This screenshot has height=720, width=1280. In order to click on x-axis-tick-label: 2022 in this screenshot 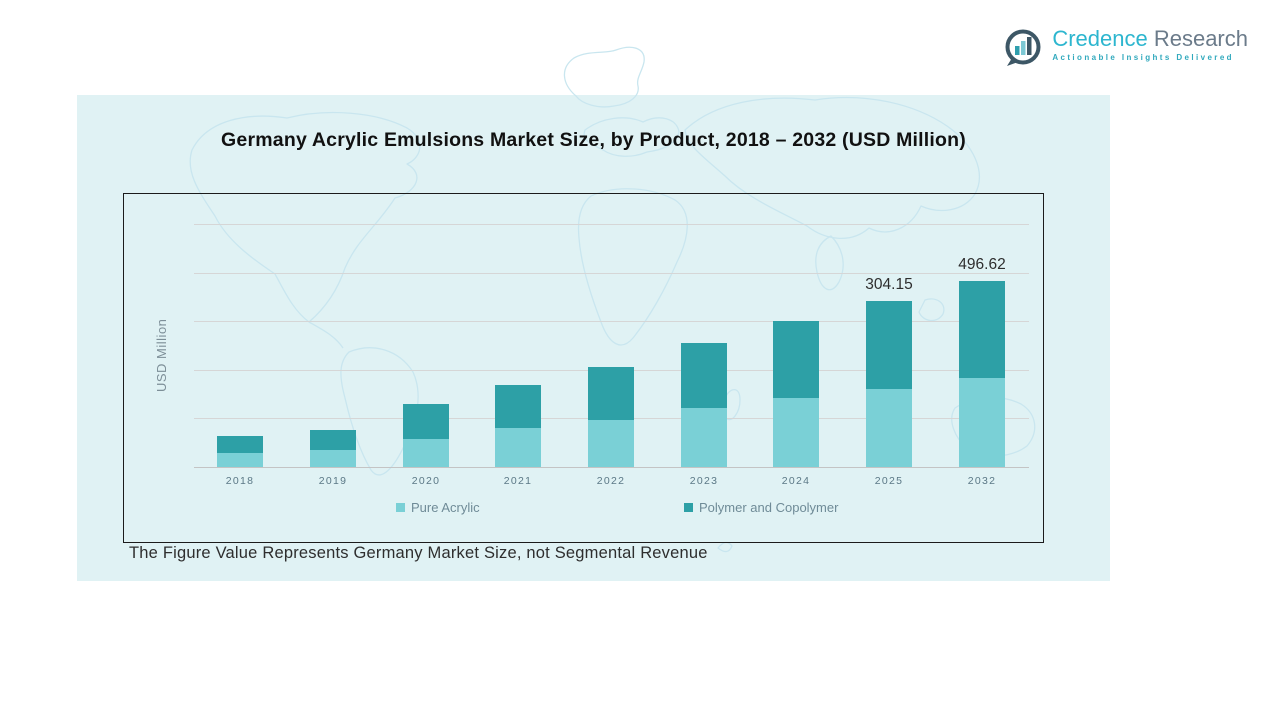, I will do `click(611, 481)`.